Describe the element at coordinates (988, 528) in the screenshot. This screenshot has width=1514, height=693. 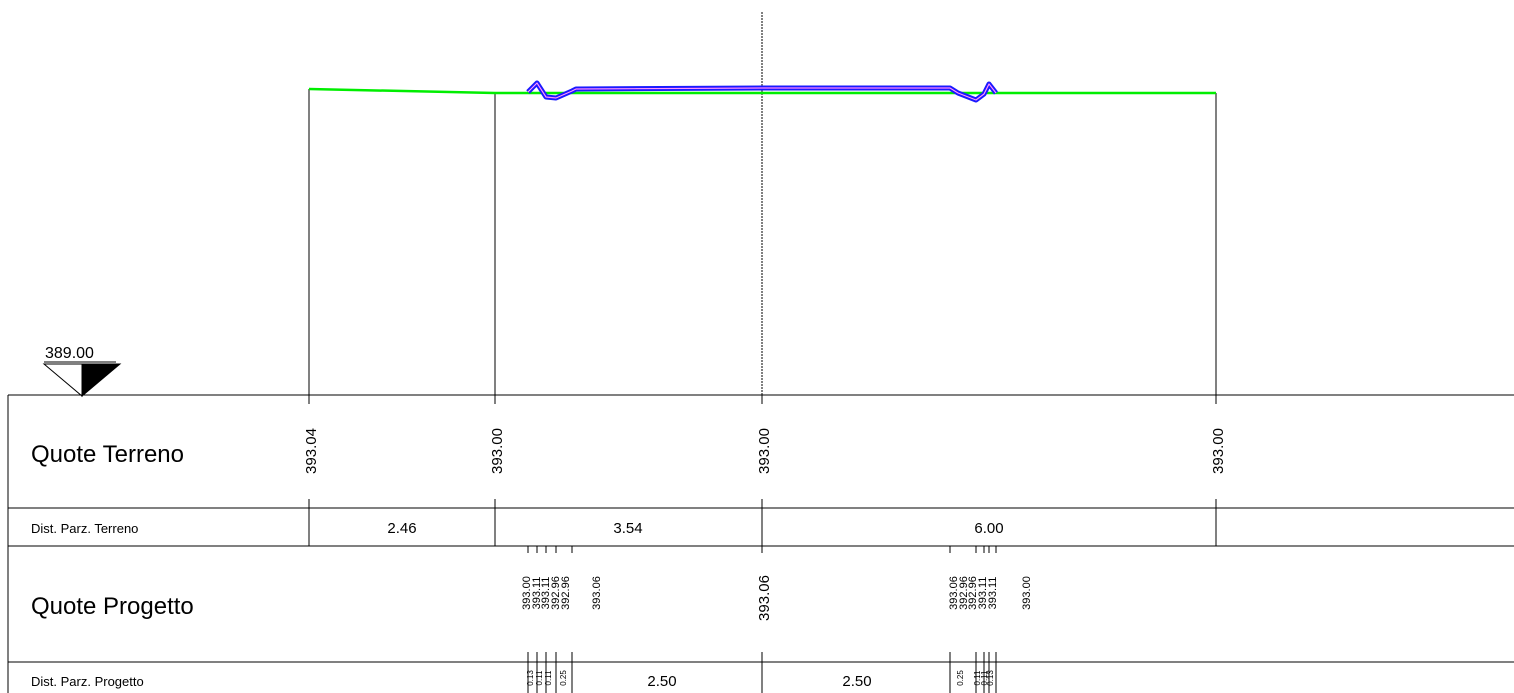
I see `dist-parz-terreno-value: 6.00` at that location.